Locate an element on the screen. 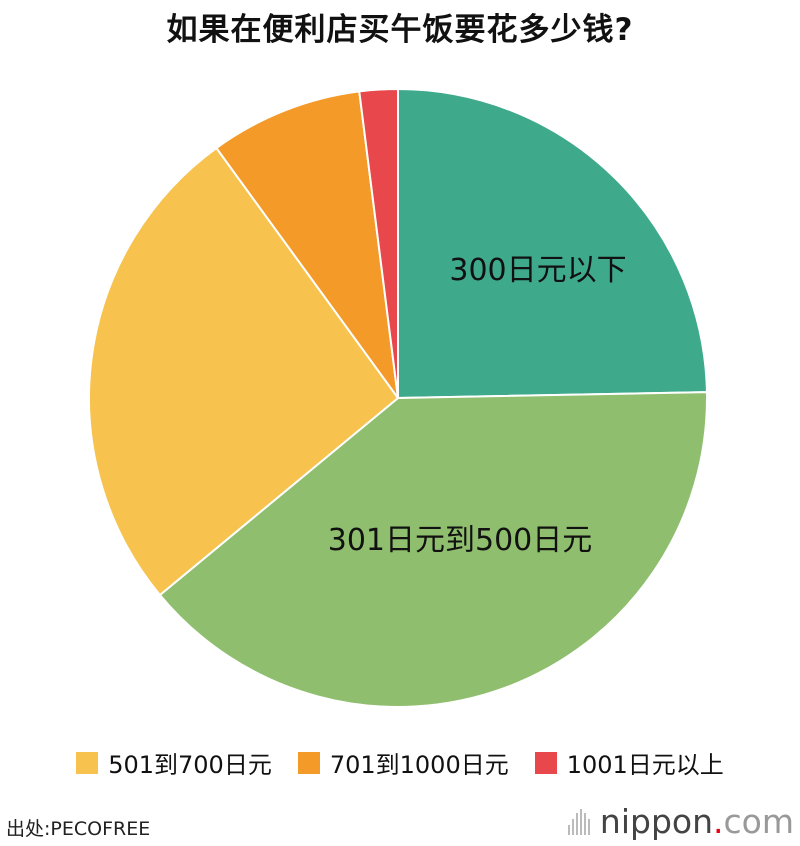 The width and height of the screenshot is (800, 846). logo-bars-icon is located at coordinates (579, 821).